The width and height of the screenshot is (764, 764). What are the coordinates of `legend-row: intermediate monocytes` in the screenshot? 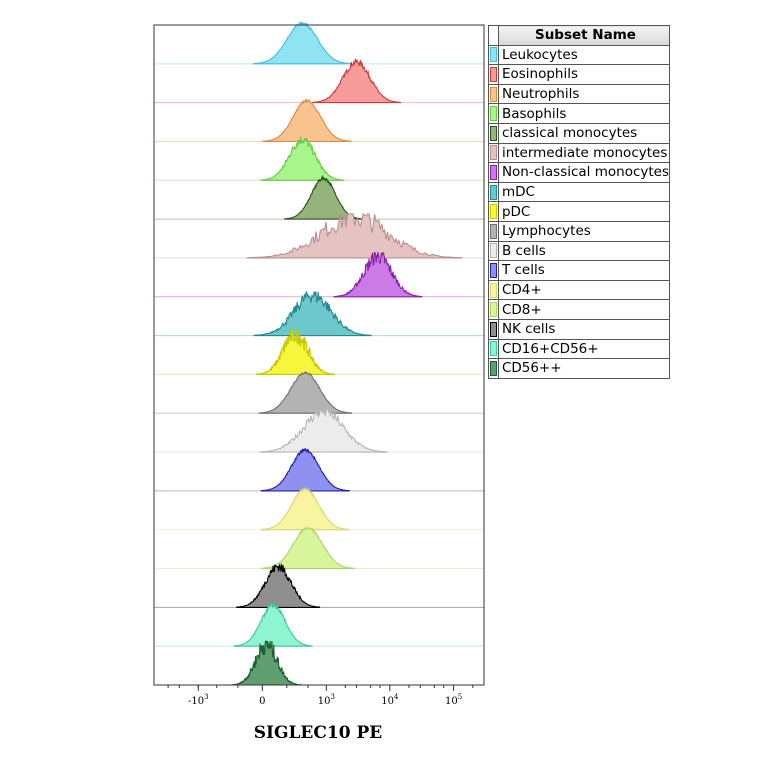 It's located at (579, 153).